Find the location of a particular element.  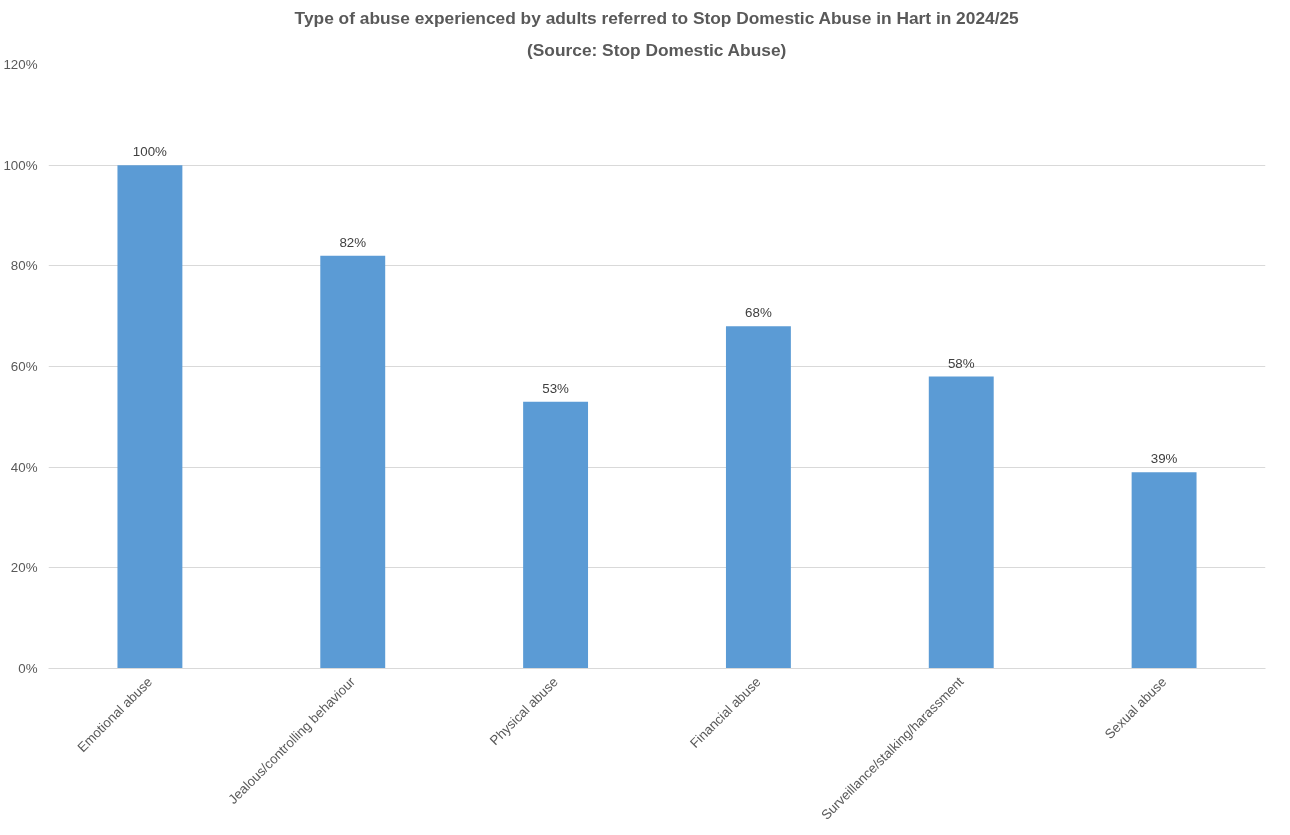

text: (Source: Stop Domestic Abuse) is located at coordinates (657, 49).